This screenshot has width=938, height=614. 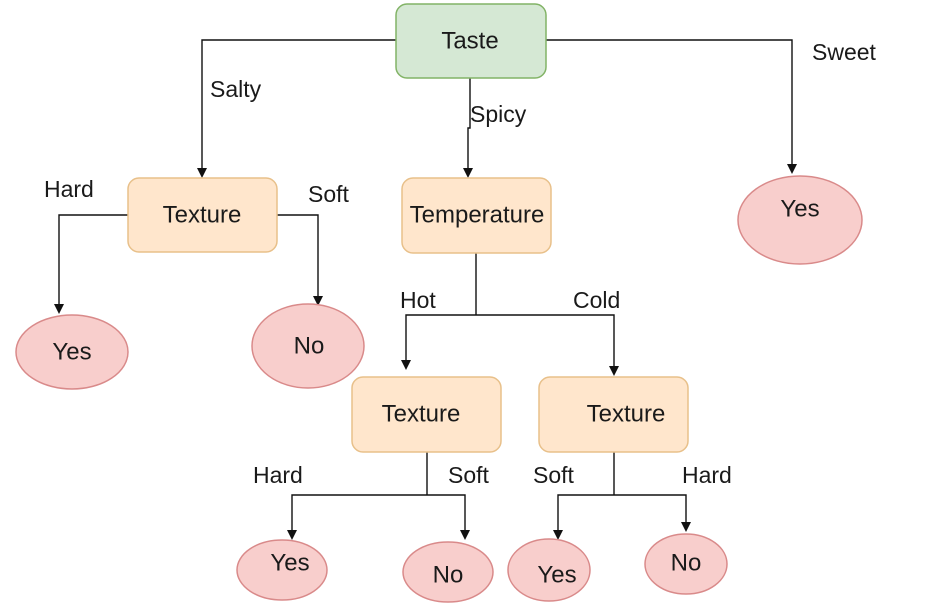 What do you see at coordinates (93, 260) in the screenshot?
I see `edge-texture-hard` at bounding box center [93, 260].